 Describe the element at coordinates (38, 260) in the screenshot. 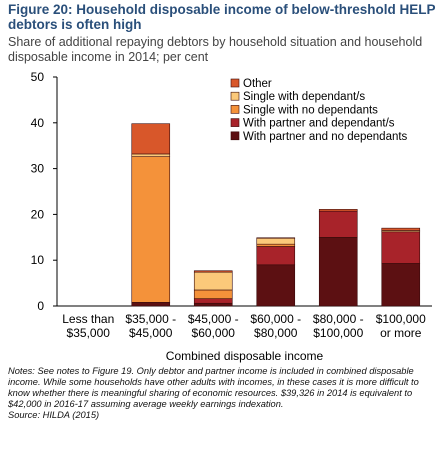

I see `y-tick-label: 10` at that location.